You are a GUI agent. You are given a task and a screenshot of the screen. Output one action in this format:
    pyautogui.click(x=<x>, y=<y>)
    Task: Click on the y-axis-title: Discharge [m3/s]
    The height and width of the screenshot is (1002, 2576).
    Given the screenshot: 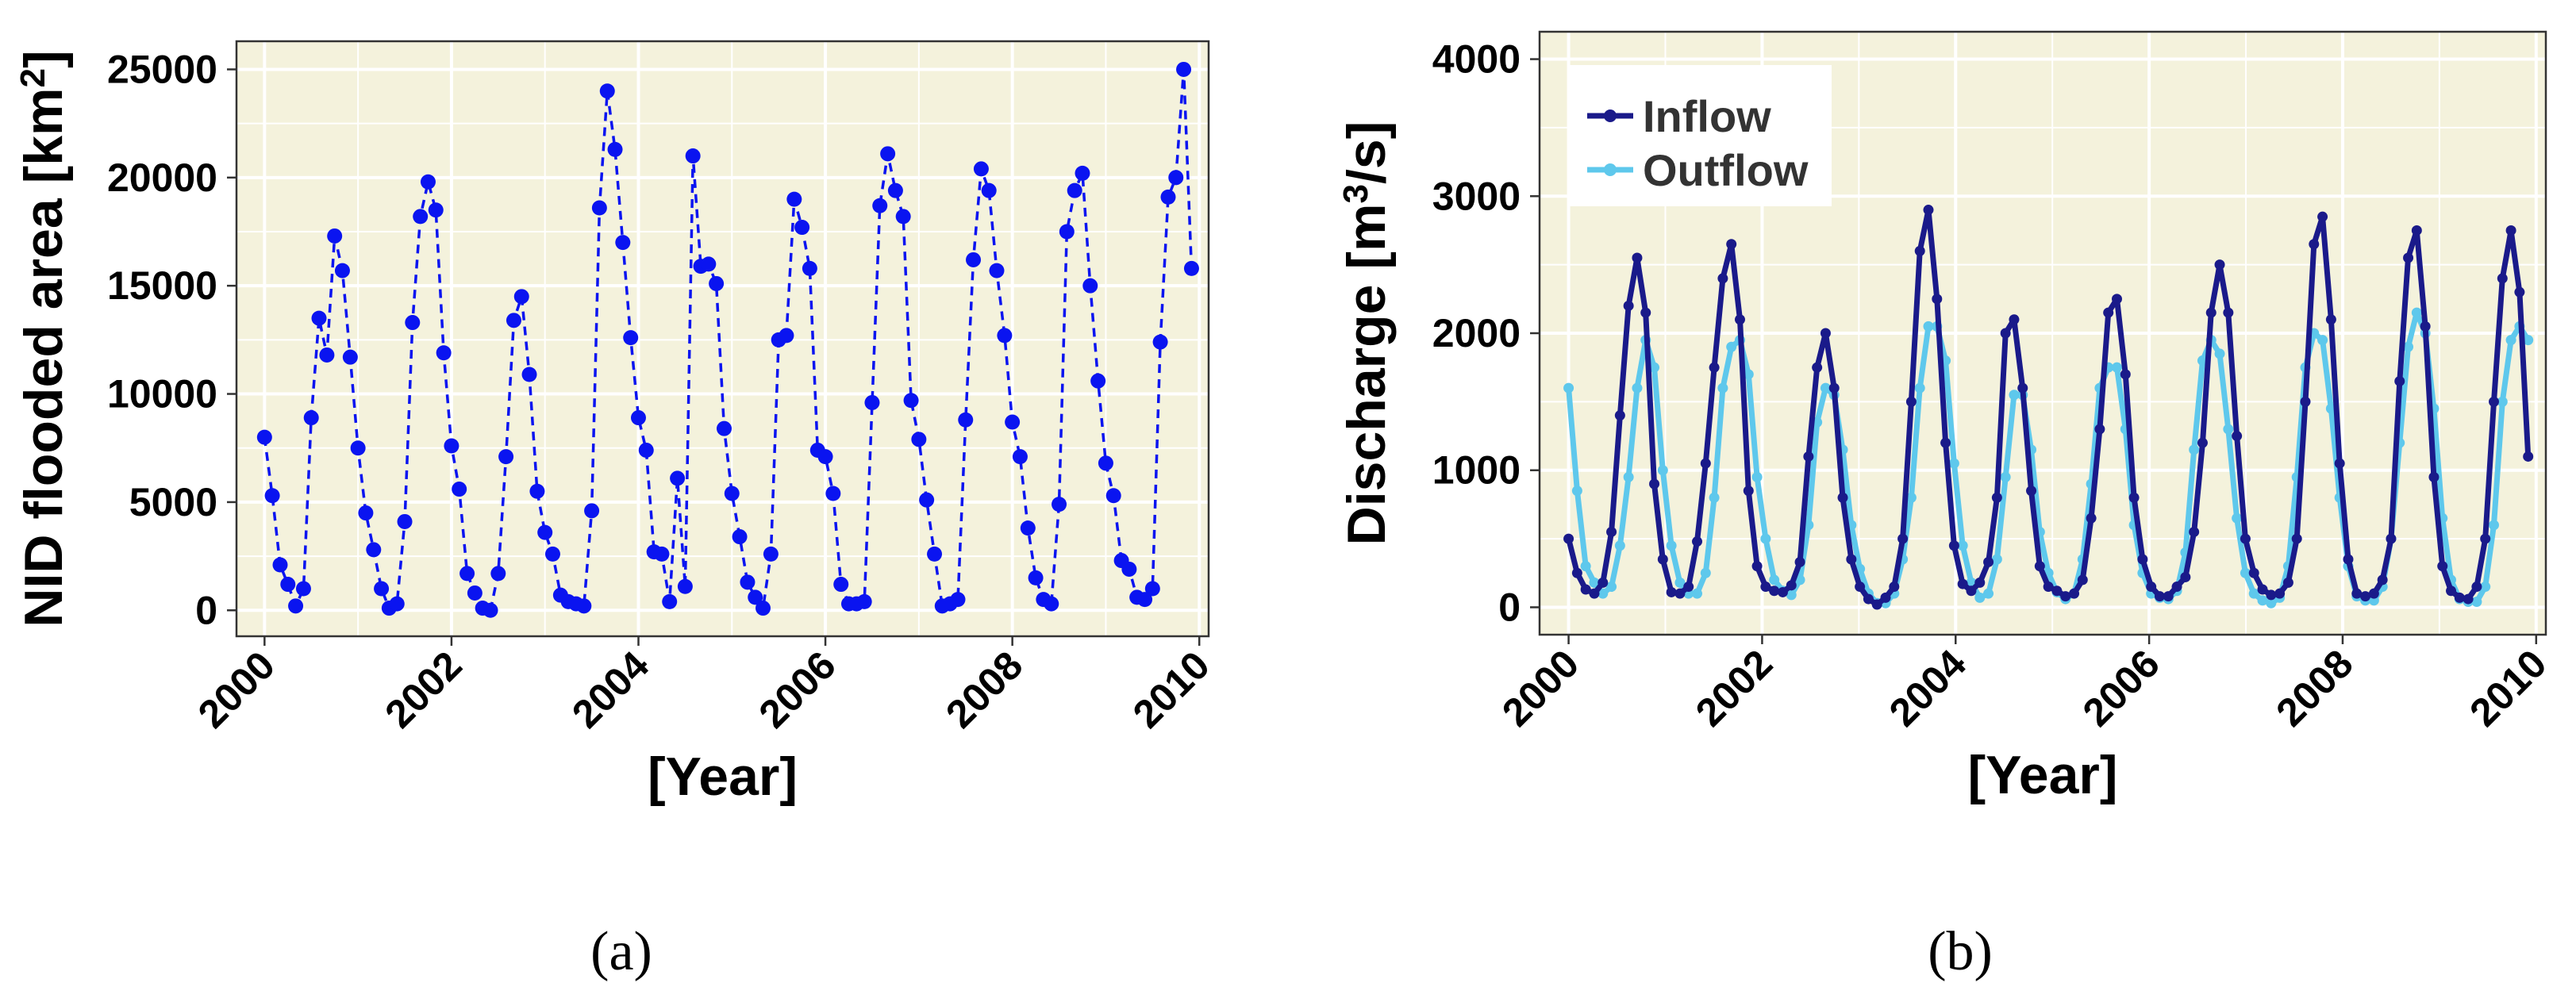 What is the action you would take?
    pyautogui.click(x=1366, y=333)
    